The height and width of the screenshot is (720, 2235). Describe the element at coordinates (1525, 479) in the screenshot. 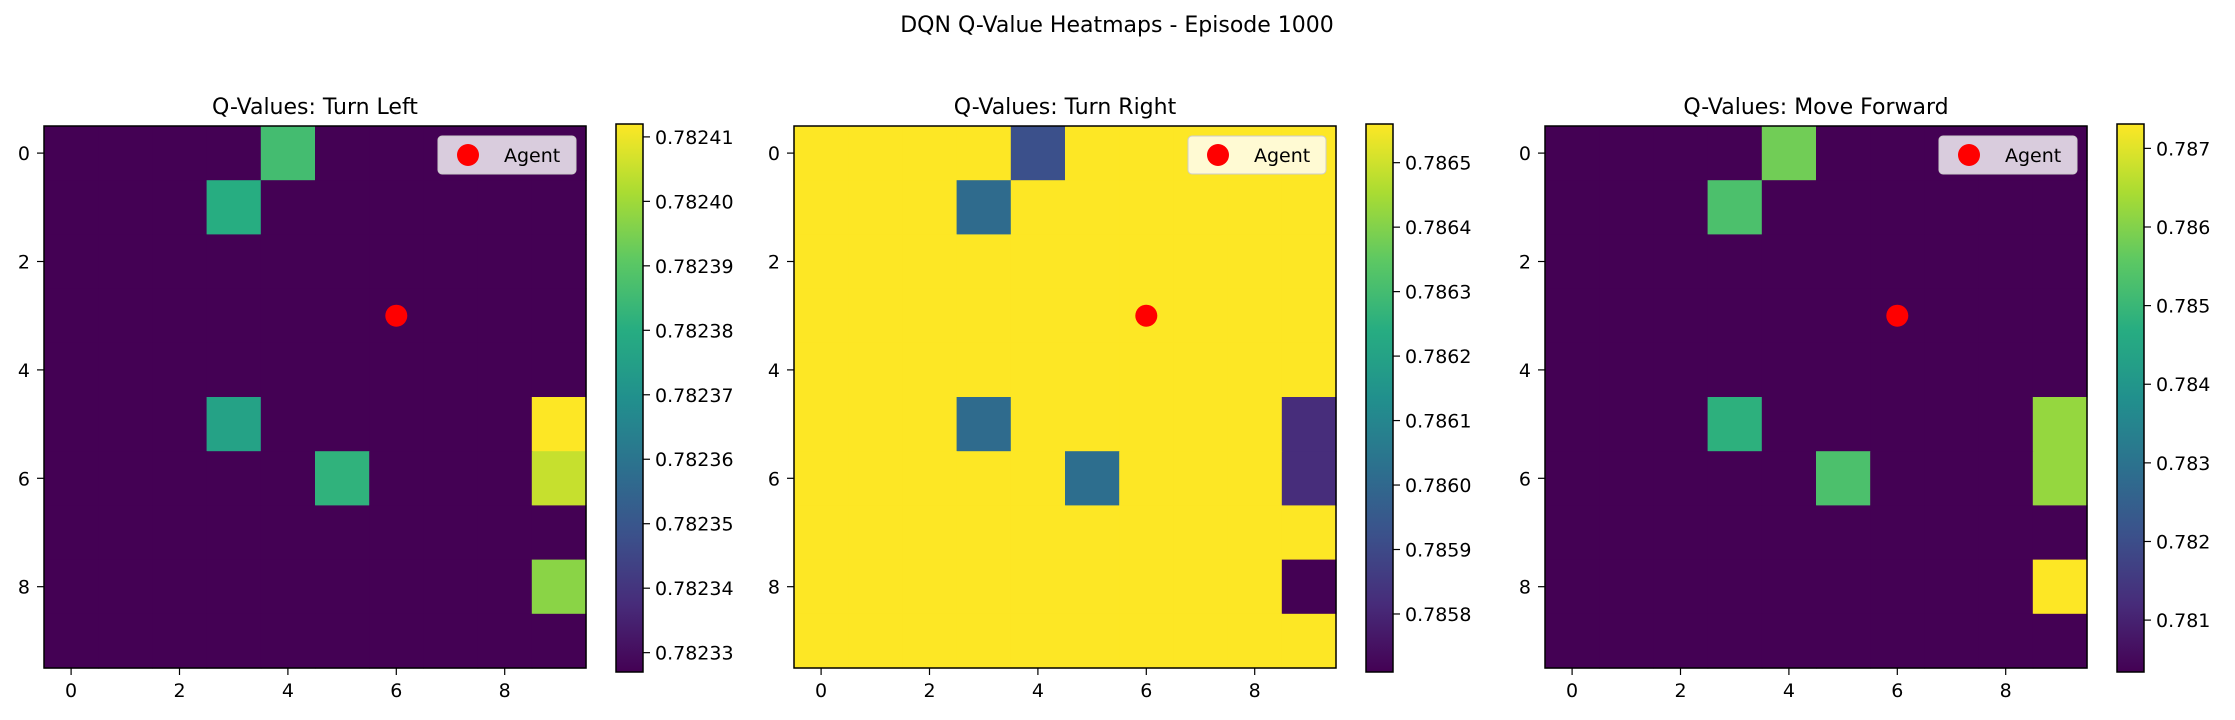

I see `y-tick-label: 6` at that location.